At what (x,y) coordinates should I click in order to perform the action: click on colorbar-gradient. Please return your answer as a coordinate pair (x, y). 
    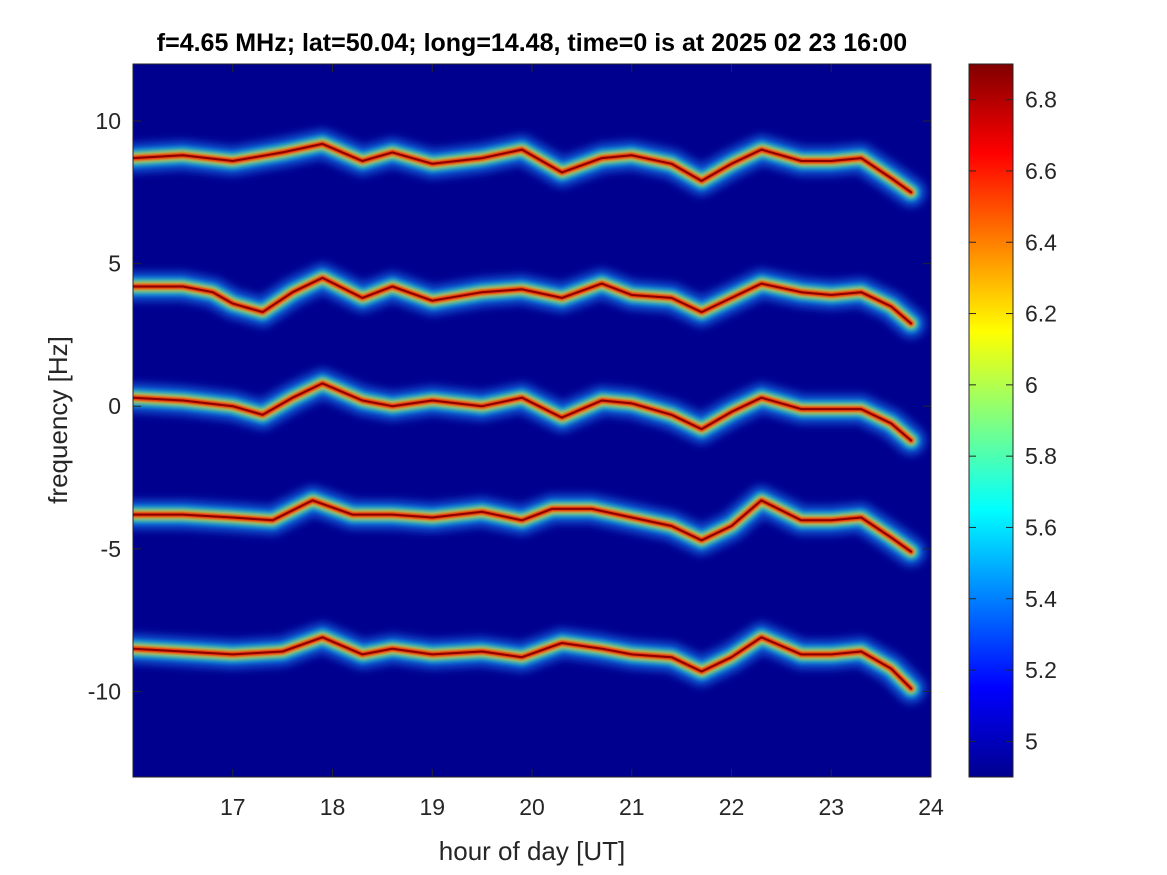
    Looking at the image, I should click on (991, 420).